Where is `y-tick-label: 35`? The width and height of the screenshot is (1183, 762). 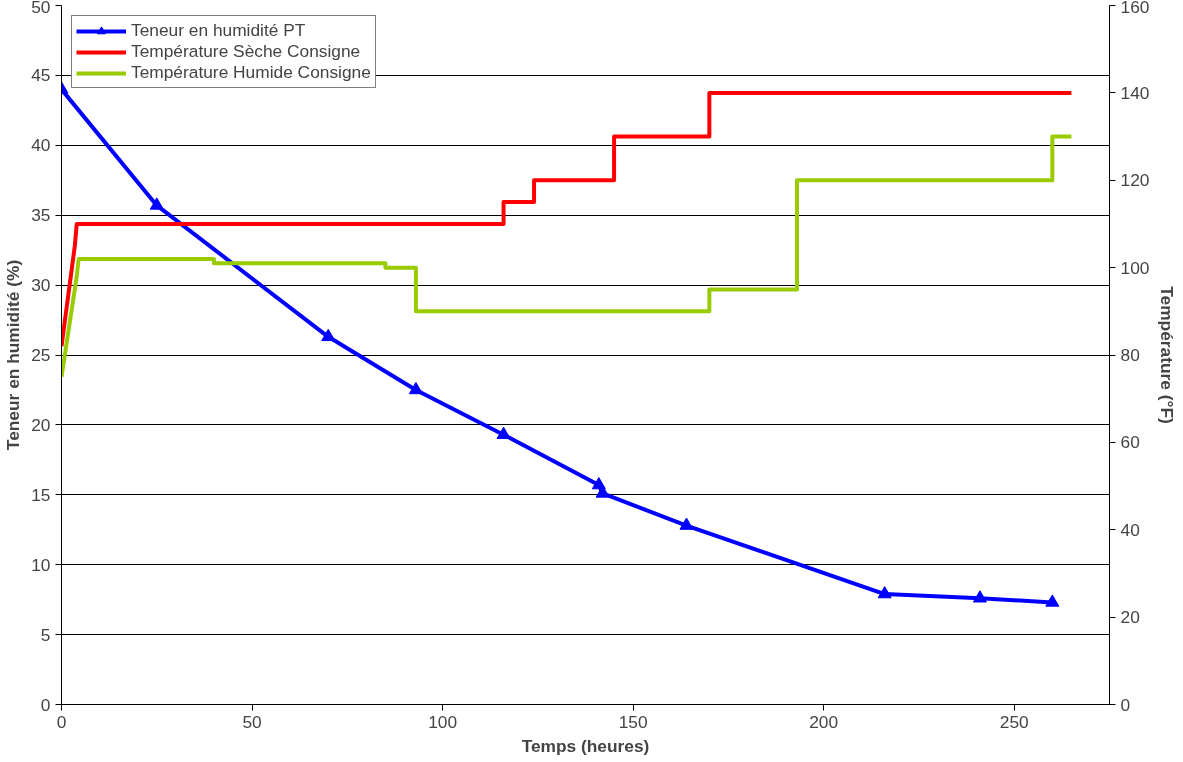
y-tick-label: 35 is located at coordinates (41, 215).